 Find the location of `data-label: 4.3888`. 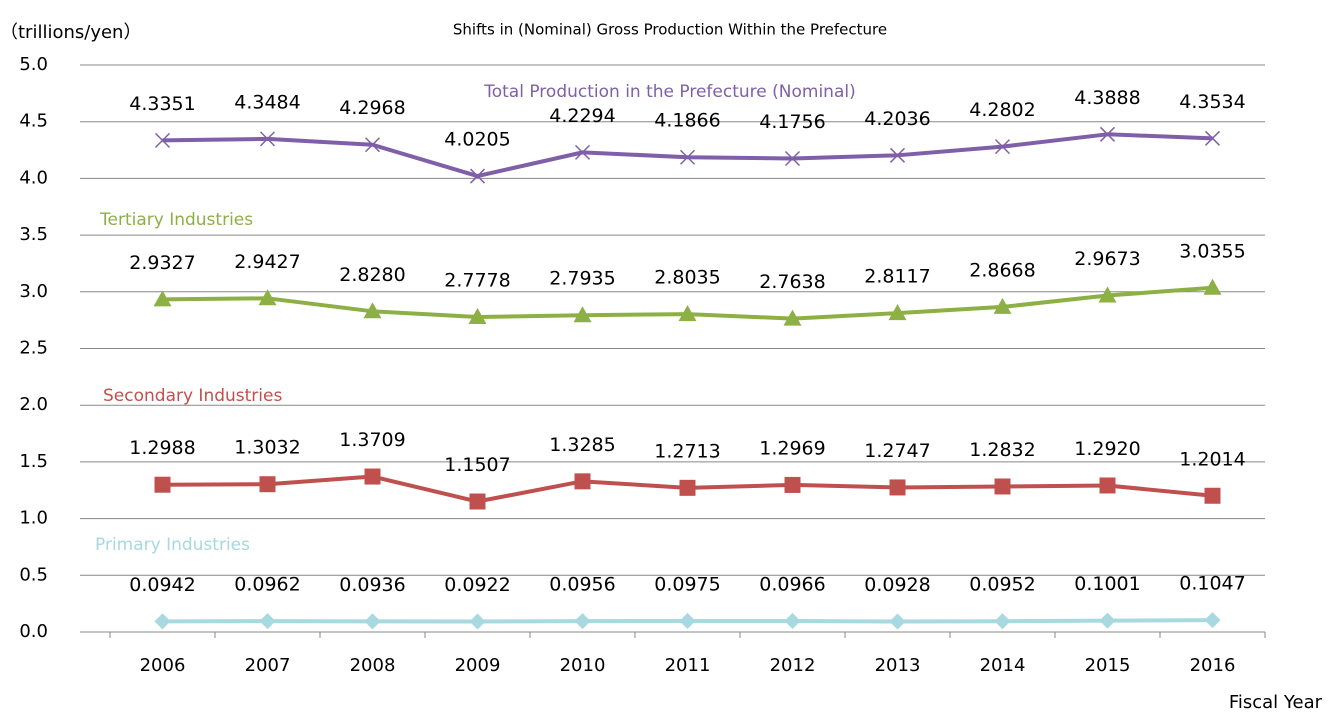

data-label: 4.3888 is located at coordinates (1107, 98).